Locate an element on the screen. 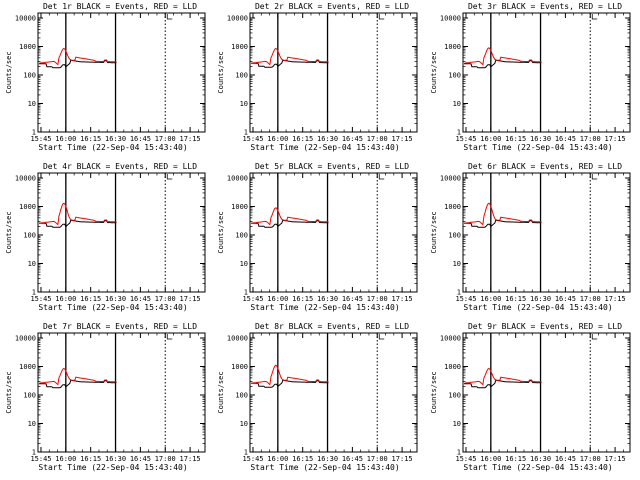  panel-title: Det 7r BLACK = Events, RED = LLD is located at coordinates (120, 326).